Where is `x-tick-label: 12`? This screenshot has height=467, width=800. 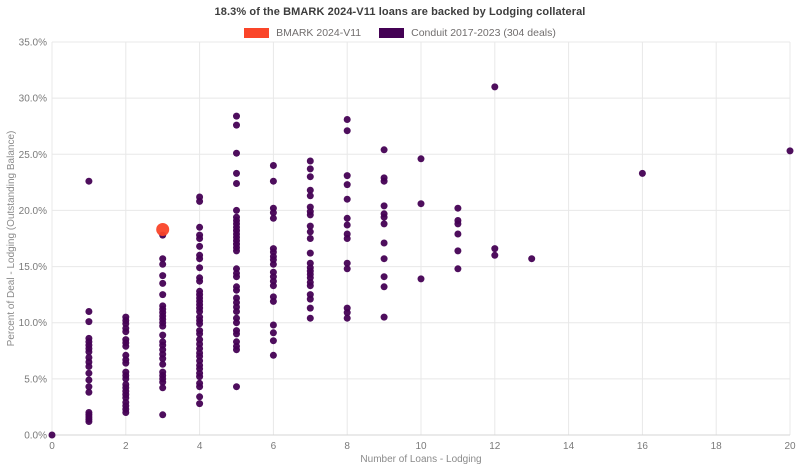 x-tick-label: 12 is located at coordinates (495, 446).